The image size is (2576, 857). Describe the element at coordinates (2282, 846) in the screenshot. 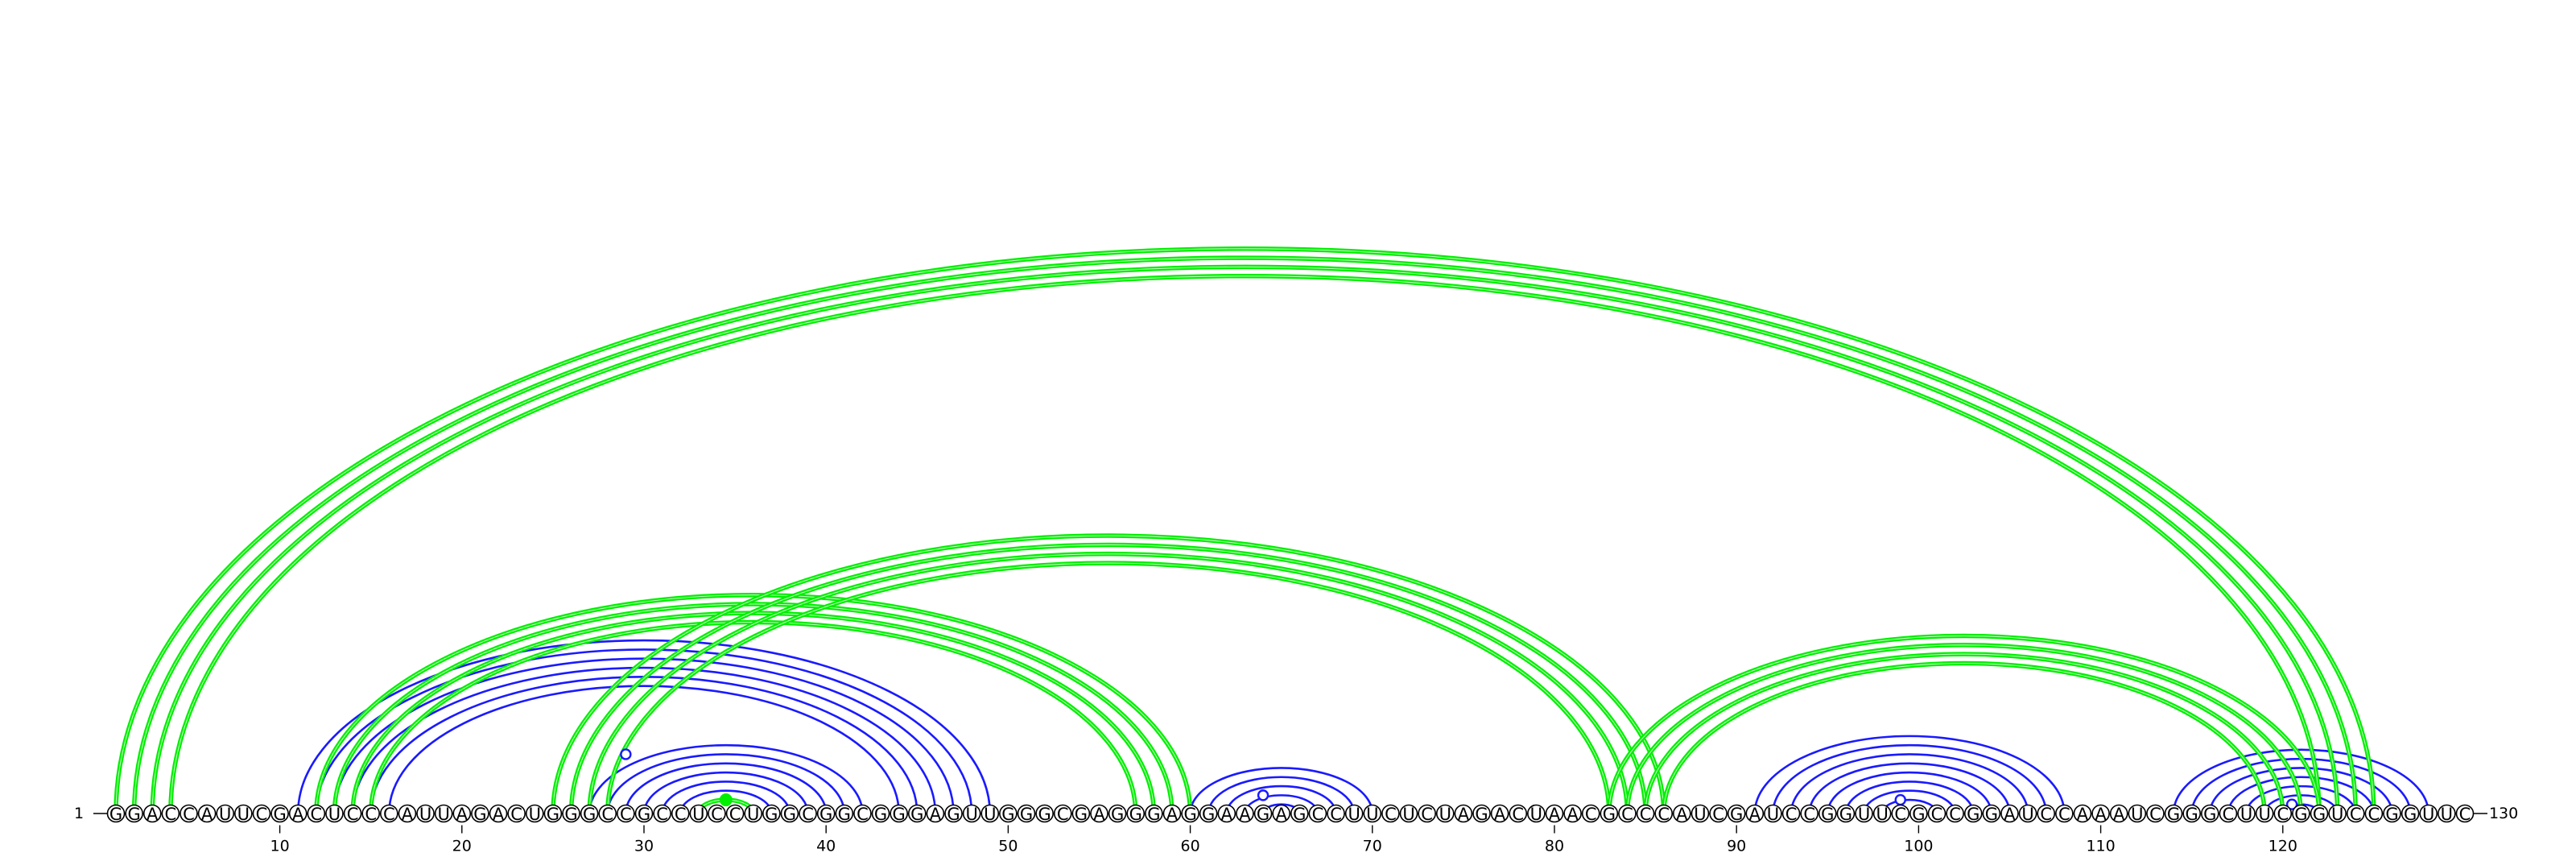

I see `tick-label: 120` at that location.